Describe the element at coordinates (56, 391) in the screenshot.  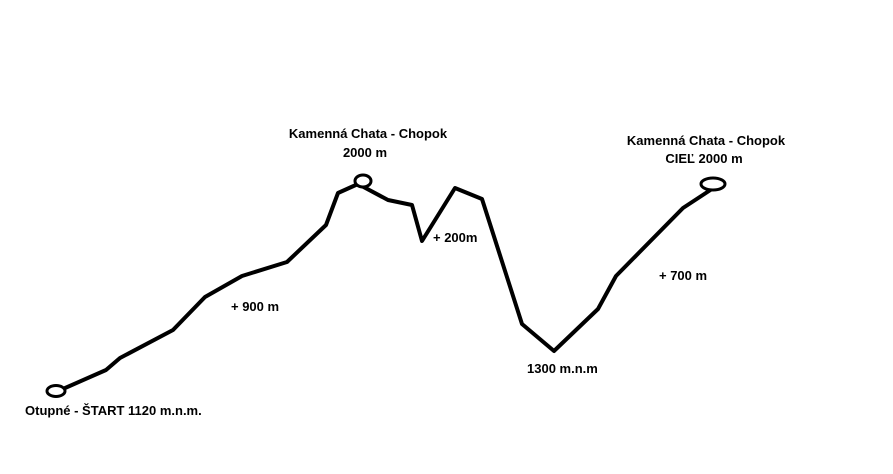
I see `start-marker` at that location.